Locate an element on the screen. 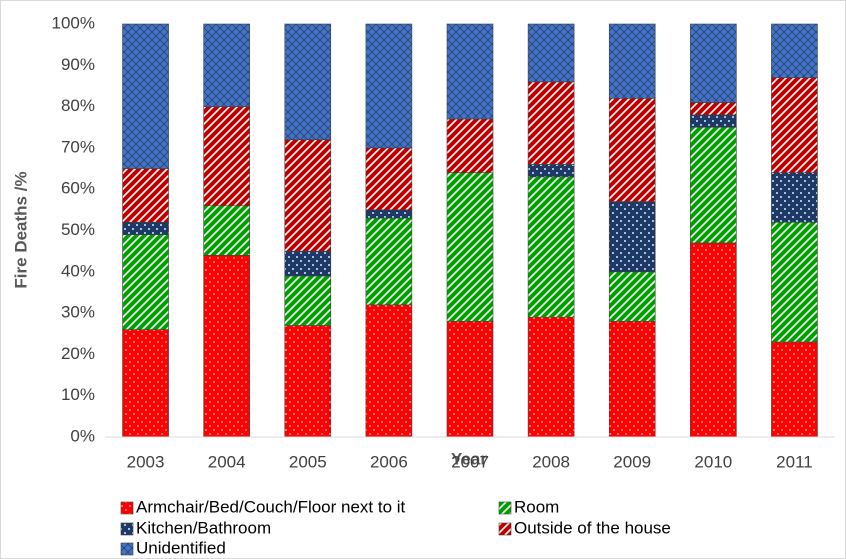  y-tick-label: 90% is located at coordinates (78, 64).